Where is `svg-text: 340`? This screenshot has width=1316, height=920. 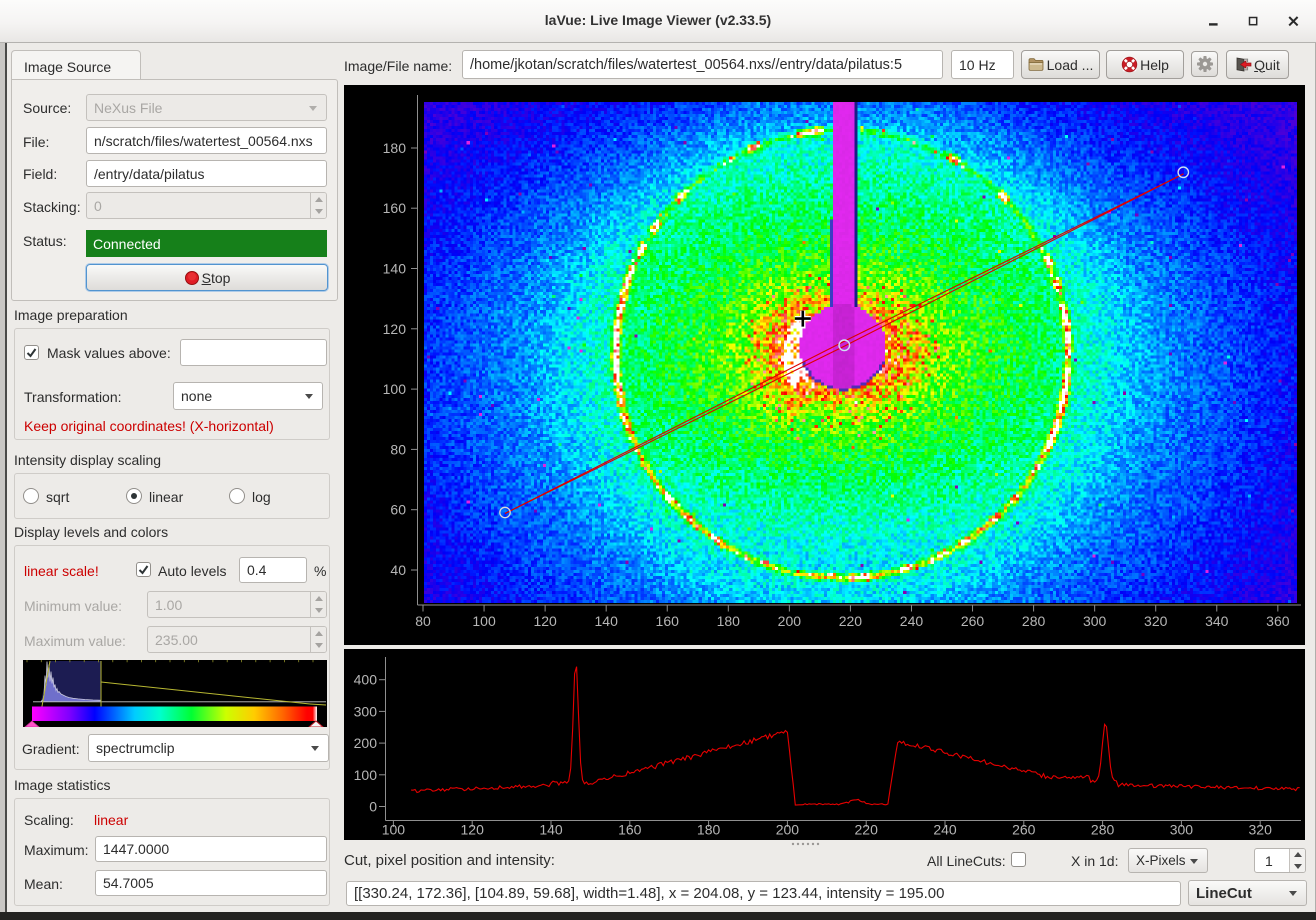
svg-text: 340 is located at coordinates (1217, 621).